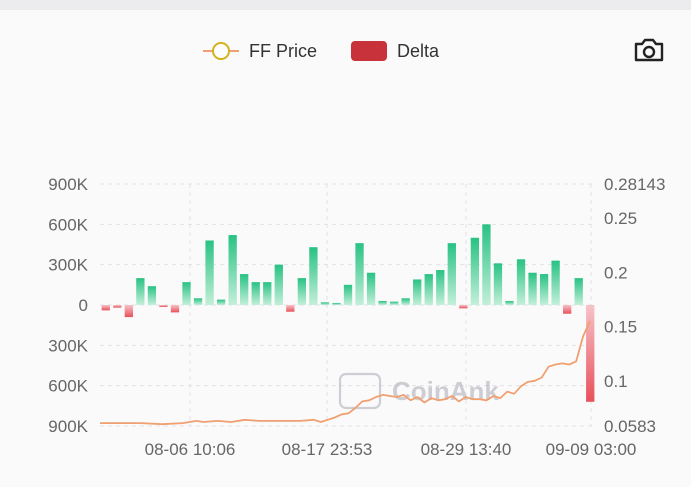  I want to click on top-strip, so click(345, 5).